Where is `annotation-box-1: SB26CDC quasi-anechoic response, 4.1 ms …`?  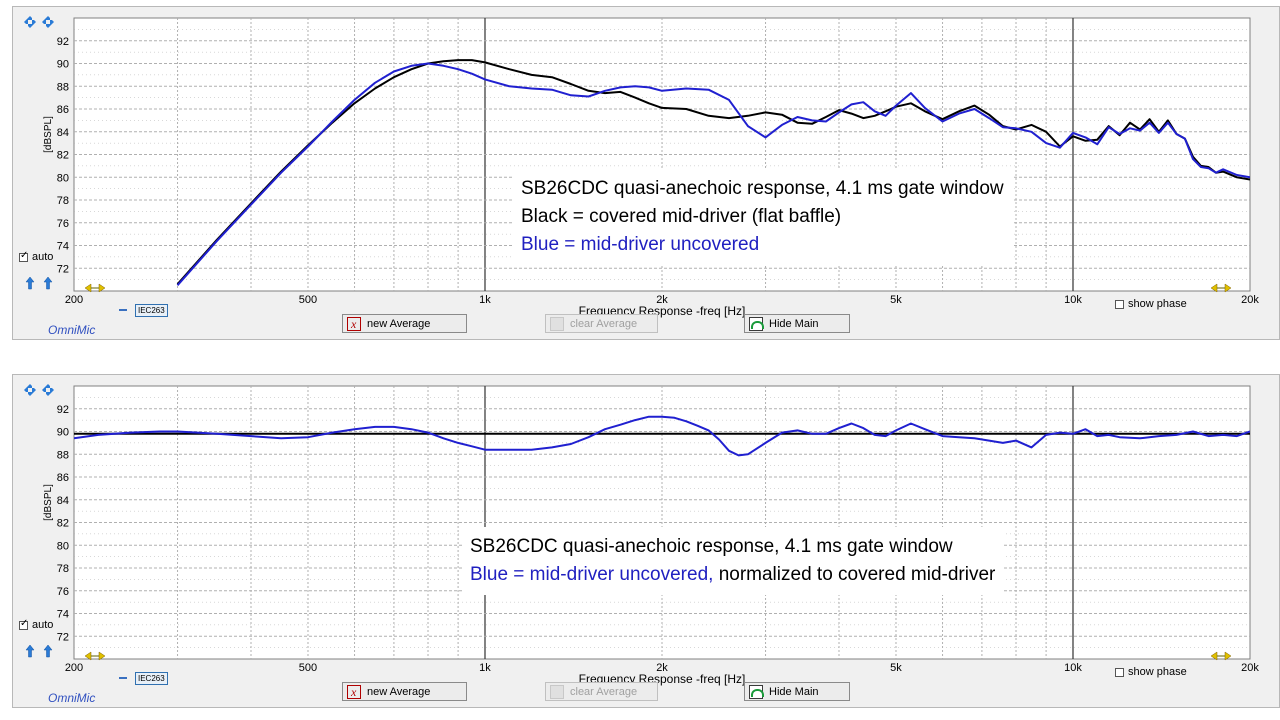
annotation-box-1: SB26CDC quasi-anechoic response, 4.1 ms … is located at coordinates (762, 217).